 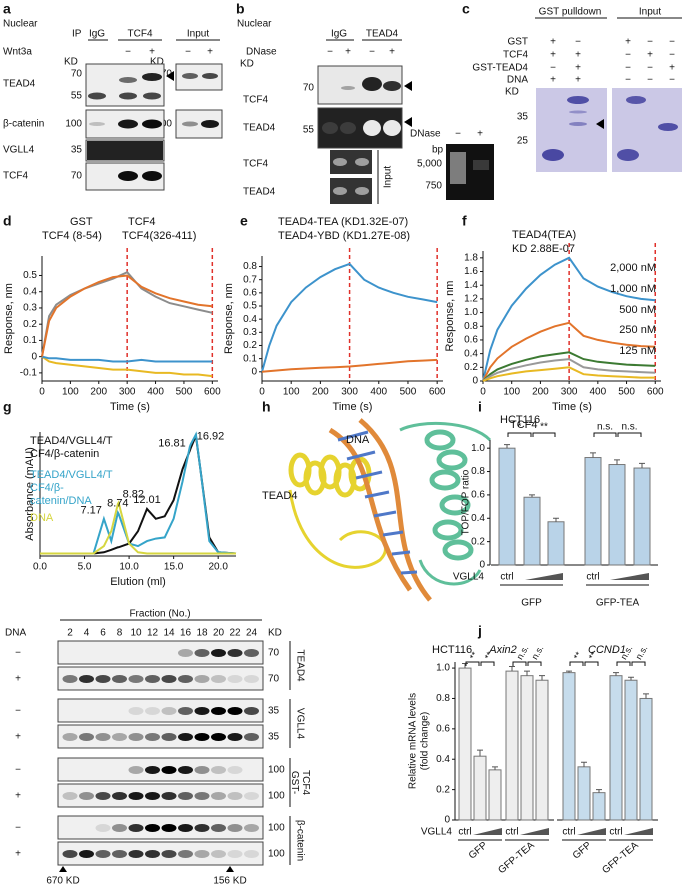 I want to click on peak-label: 16.92, so click(x=211, y=436).